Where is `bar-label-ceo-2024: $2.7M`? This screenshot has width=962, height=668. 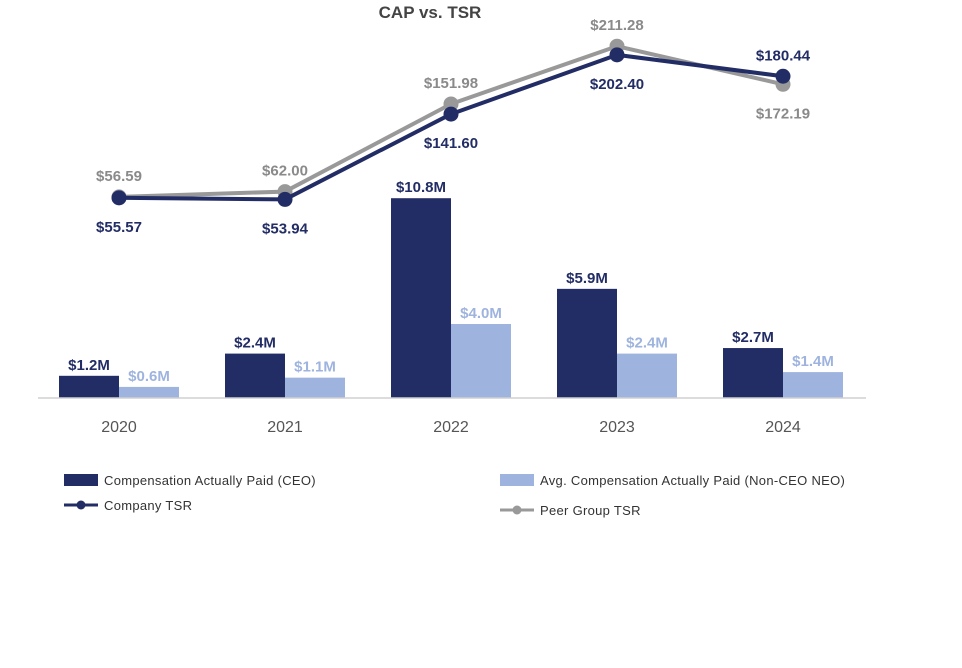
bar-label-ceo-2024: $2.7M is located at coordinates (753, 337).